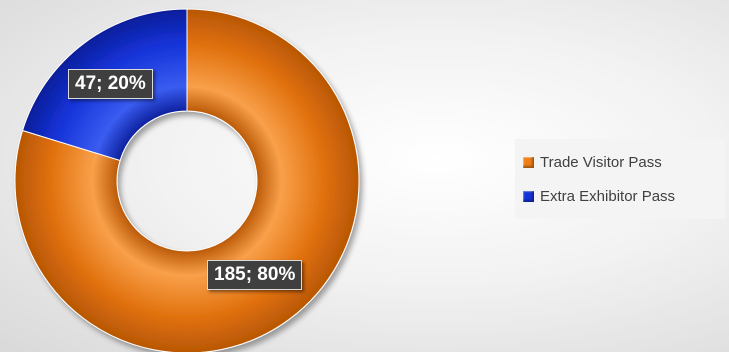 This screenshot has width=729, height=352. I want to click on legend-item-trade-visitor-pass: Trade Visitor Pass, so click(620, 162).